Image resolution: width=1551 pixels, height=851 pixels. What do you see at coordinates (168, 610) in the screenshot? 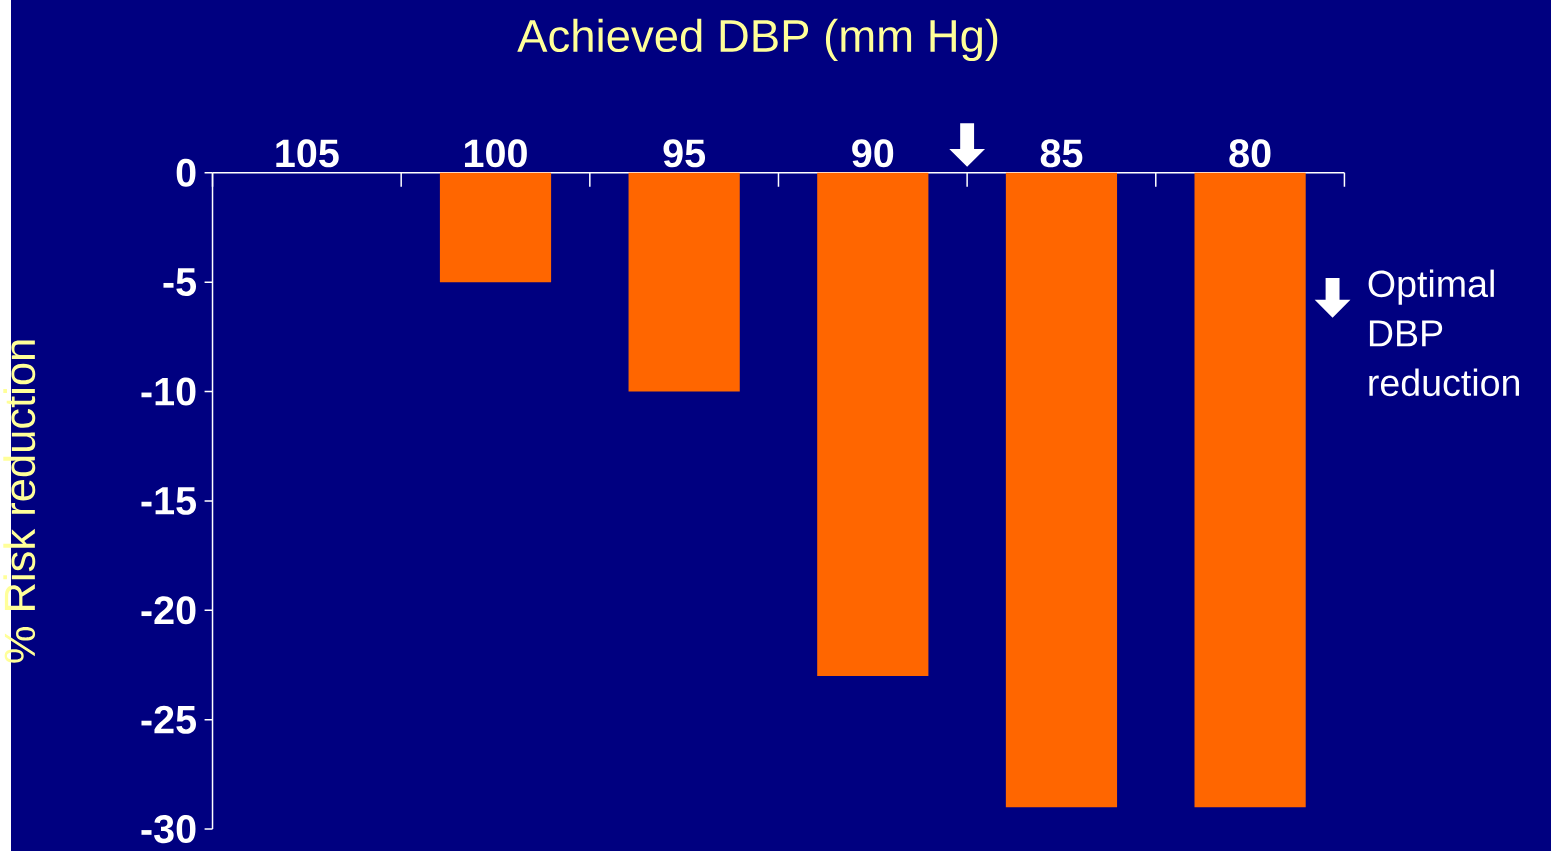
I see `y-tick-label: -20` at bounding box center [168, 610].